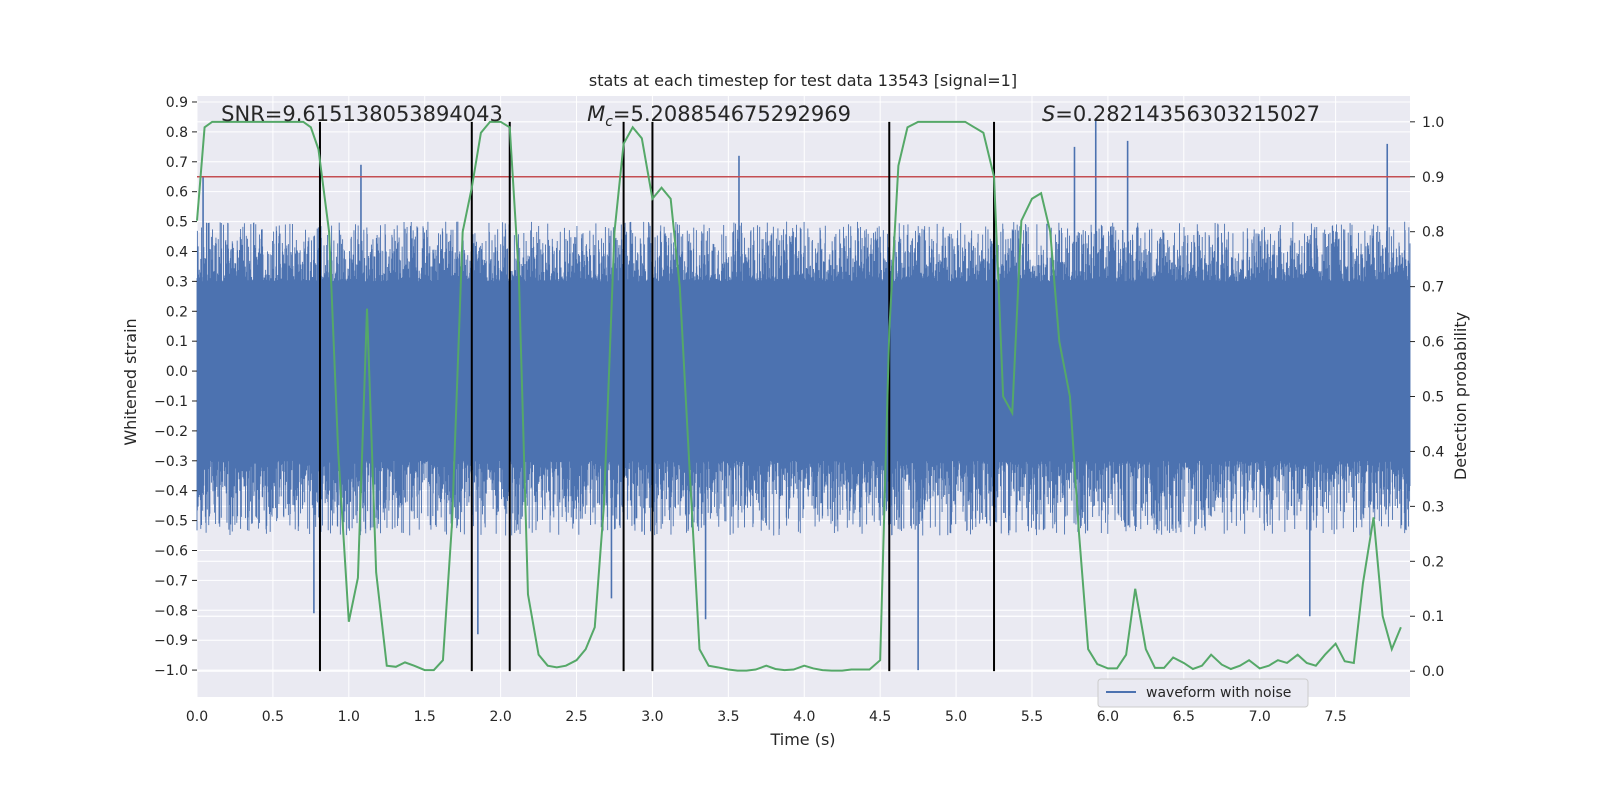 This screenshot has height=800, width=1600. Describe the element at coordinates (1335, 717) in the screenshot. I see `x-tick-label: 7.5` at that location.